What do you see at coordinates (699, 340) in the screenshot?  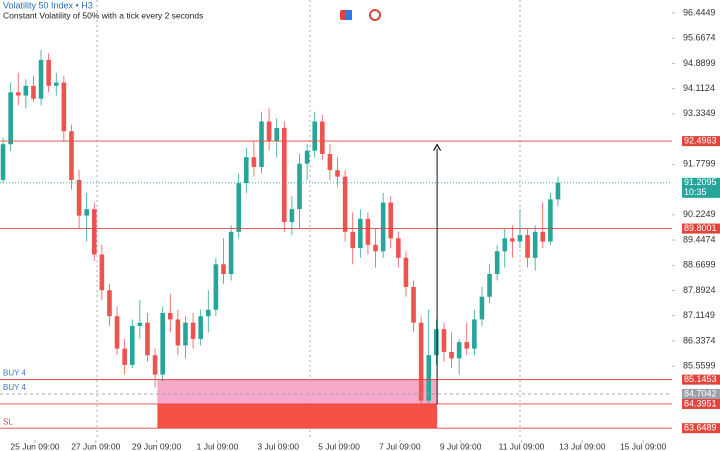 I see `y-tick-label: 86.3374` at bounding box center [699, 340].